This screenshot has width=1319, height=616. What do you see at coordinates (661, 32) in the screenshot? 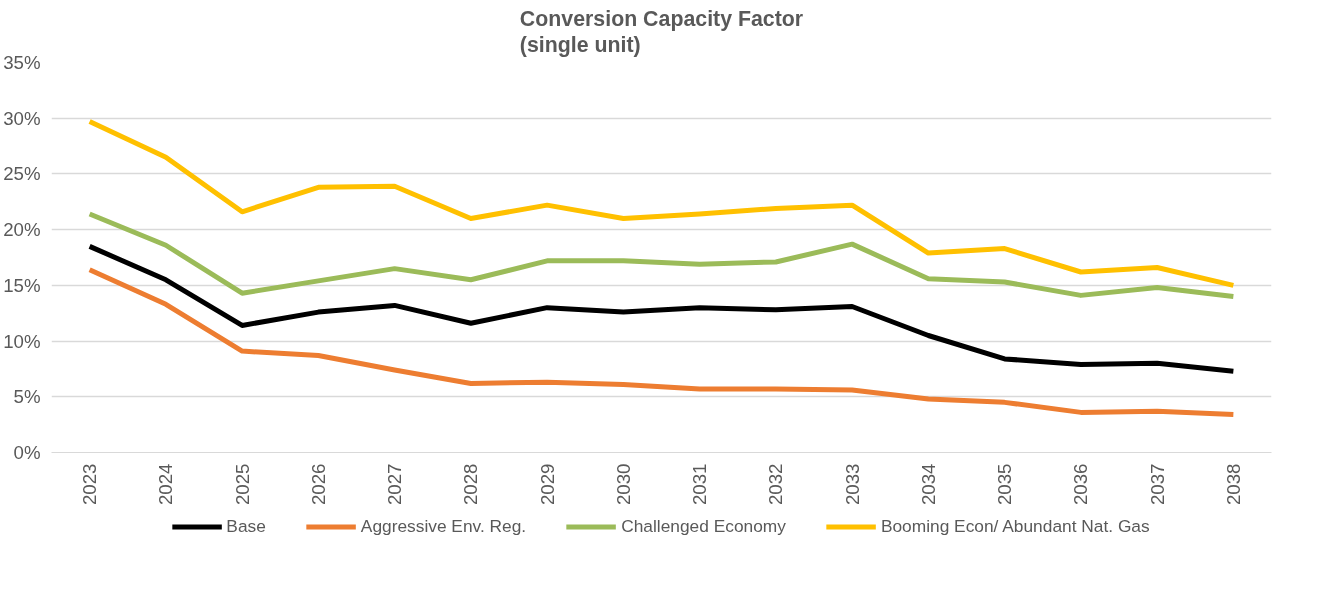
I see `chart-title: Conversion Capacity Factor (single unit)` at bounding box center [661, 32].